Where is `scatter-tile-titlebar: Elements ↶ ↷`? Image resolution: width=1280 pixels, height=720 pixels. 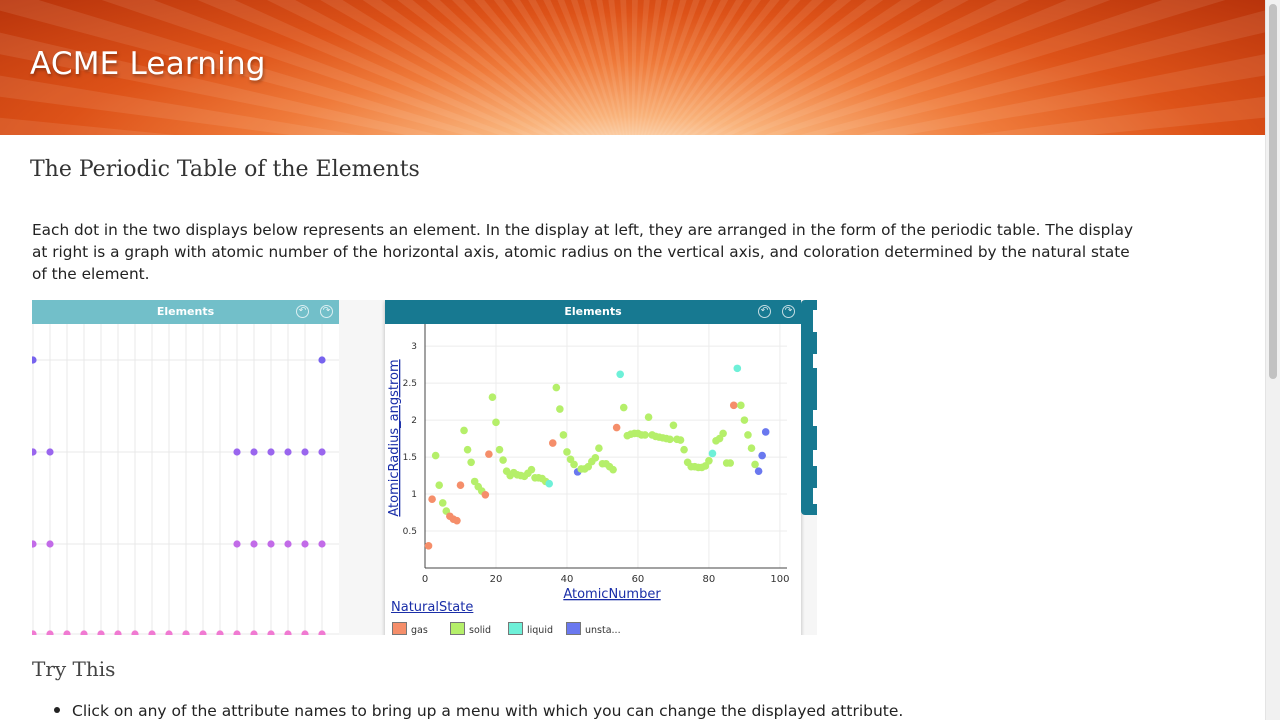 scatter-tile-titlebar: Elements ↶ ↷ is located at coordinates (593, 312).